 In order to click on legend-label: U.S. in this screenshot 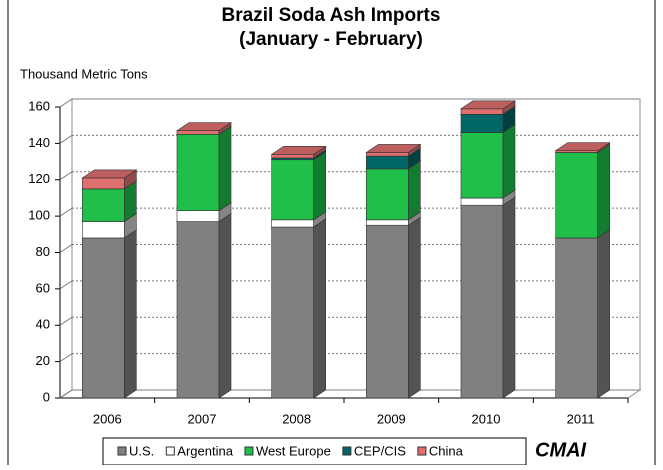, I will do `click(141, 450)`.